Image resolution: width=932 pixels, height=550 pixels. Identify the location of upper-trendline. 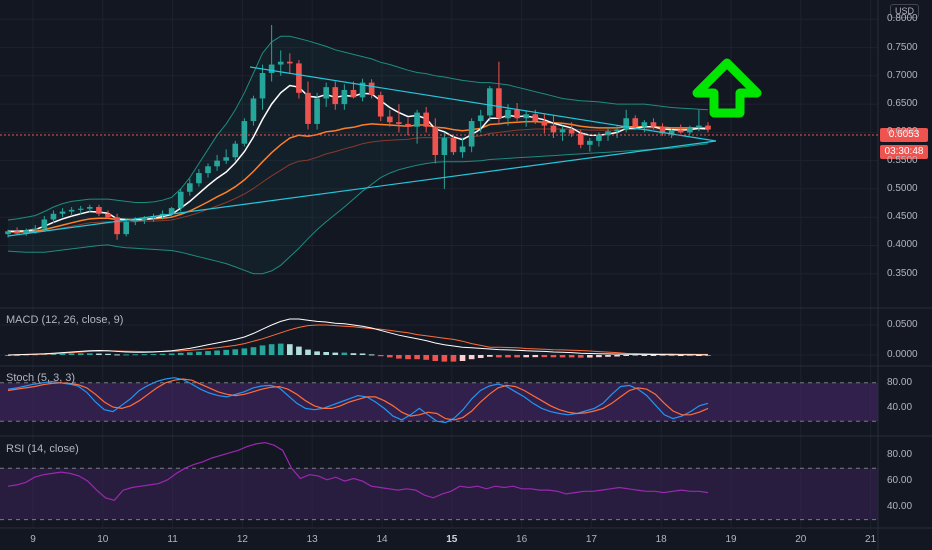
(483, 104).